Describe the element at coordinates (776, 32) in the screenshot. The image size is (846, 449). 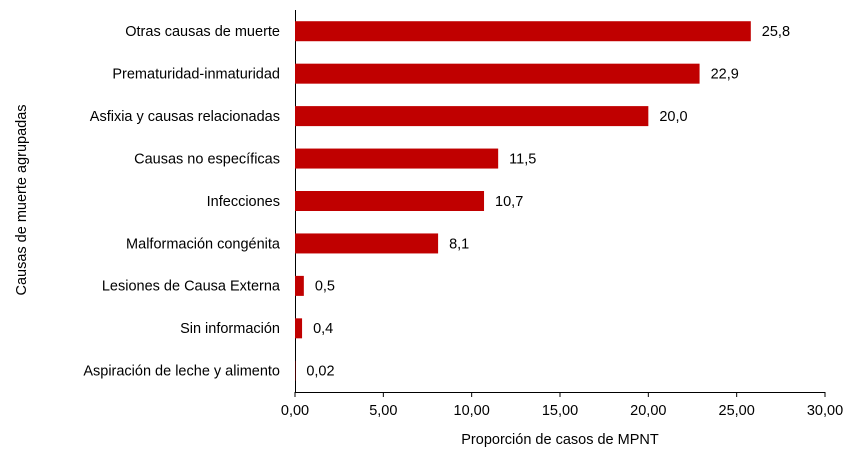
I see `data-label: 25,8` at that location.